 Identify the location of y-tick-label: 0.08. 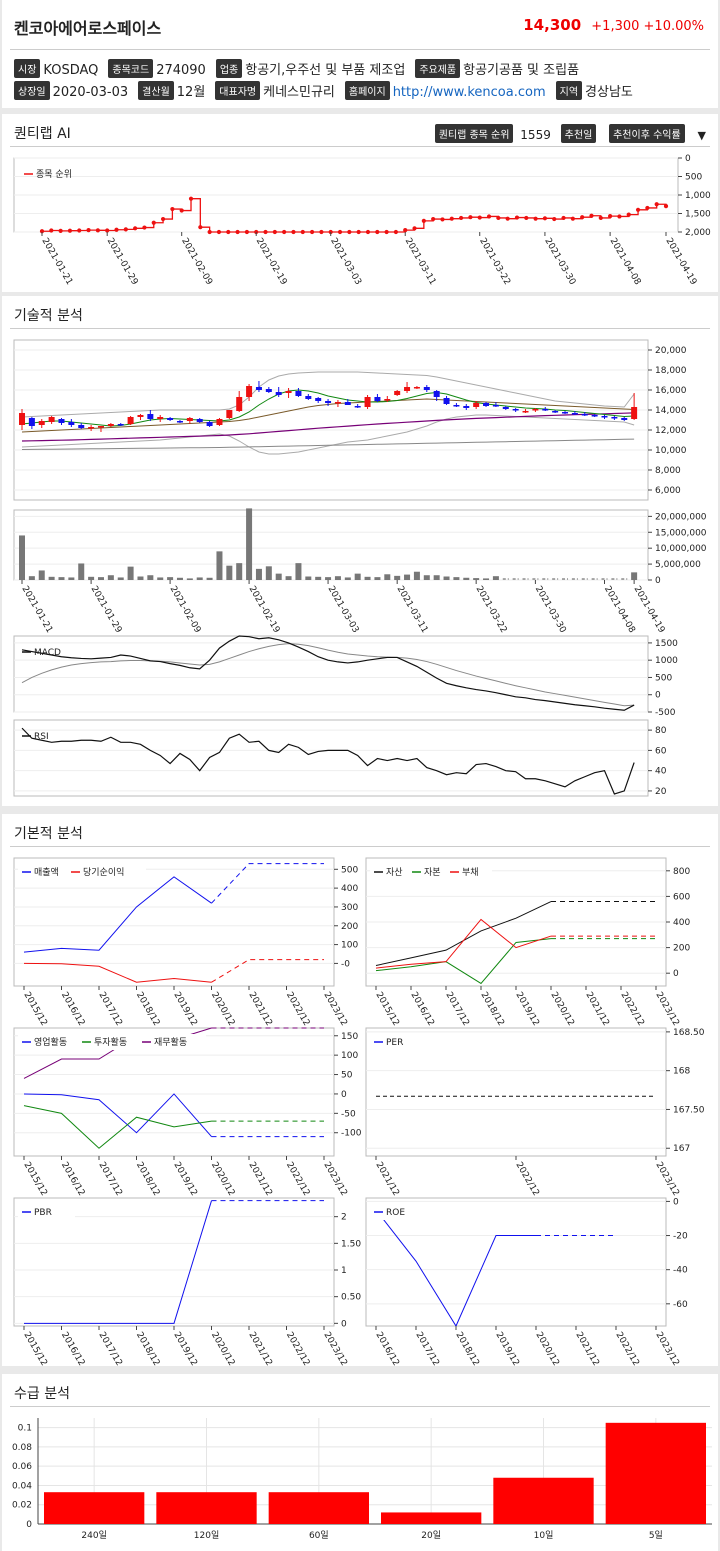
(22, 1448).